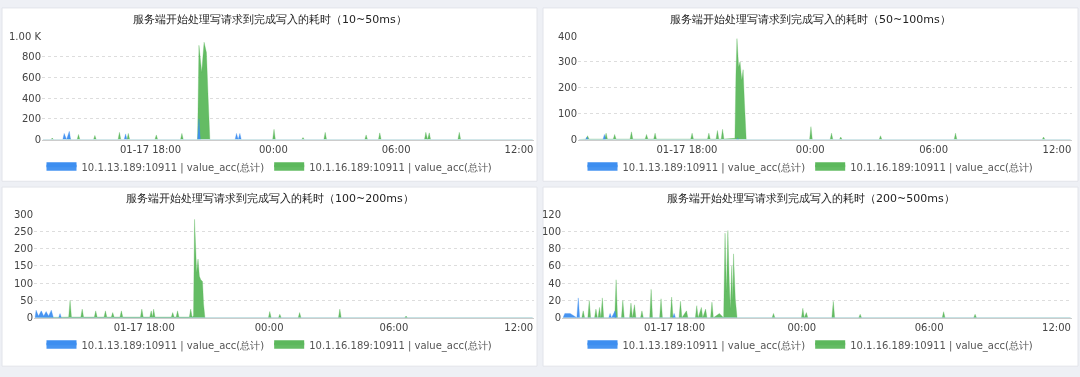 The height and width of the screenshot is (377, 1080). What do you see at coordinates (25, 36) in the screenshot?
I see `y-tick-label: 1.00 K` at bounding box center [25, 36].